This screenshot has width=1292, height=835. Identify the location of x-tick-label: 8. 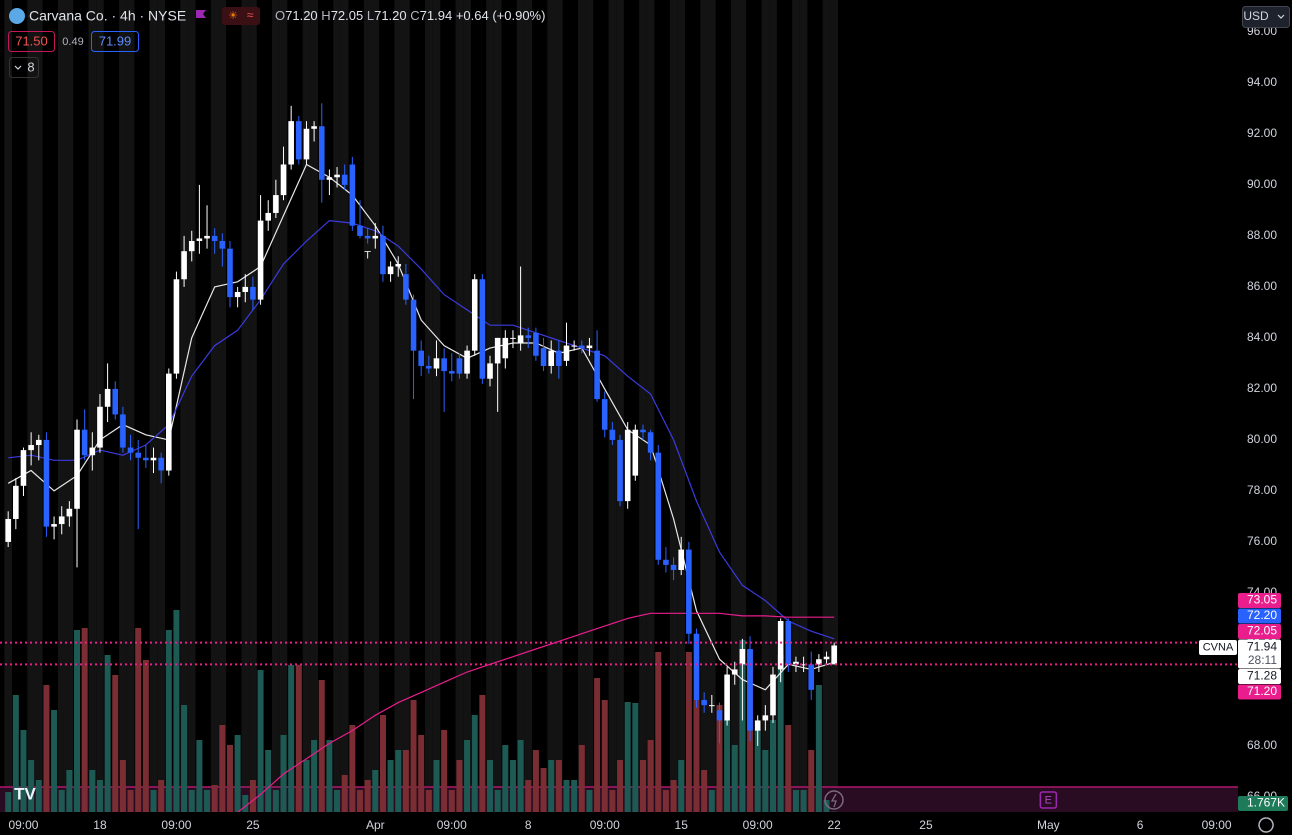
(528, 825).